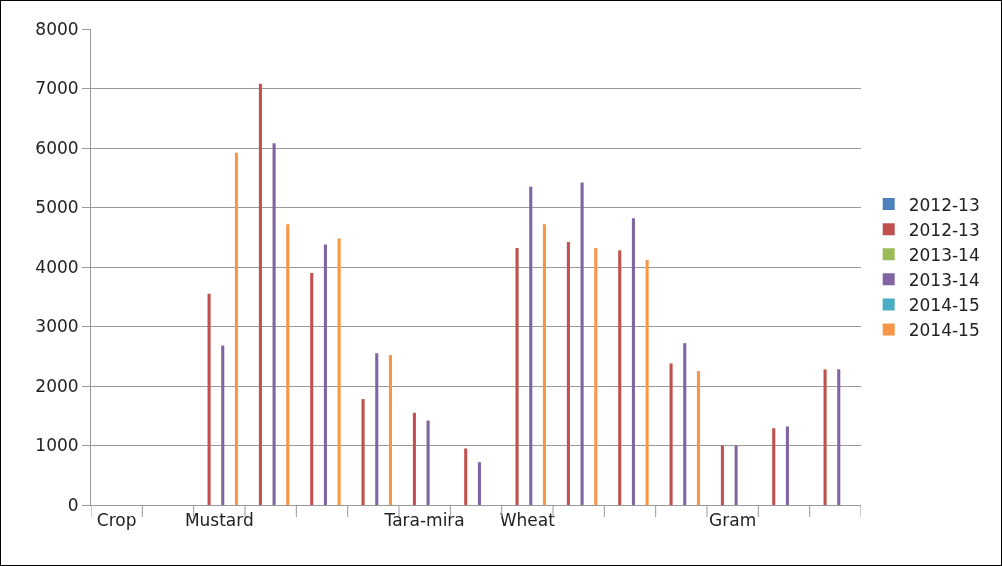 The width and height of the screenshot is (1002, 566). What do you see at coordinates (57, 88) in the screenshot?
I see `y-tick-label: 7000` at bounding box center [57, 88].